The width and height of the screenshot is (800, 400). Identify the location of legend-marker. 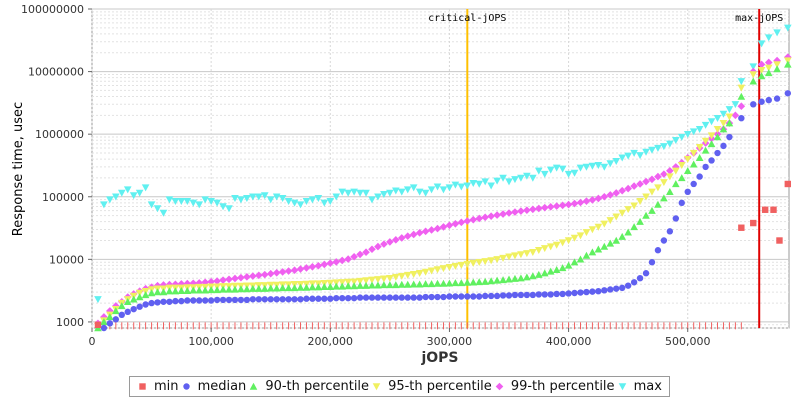
(142, 386).